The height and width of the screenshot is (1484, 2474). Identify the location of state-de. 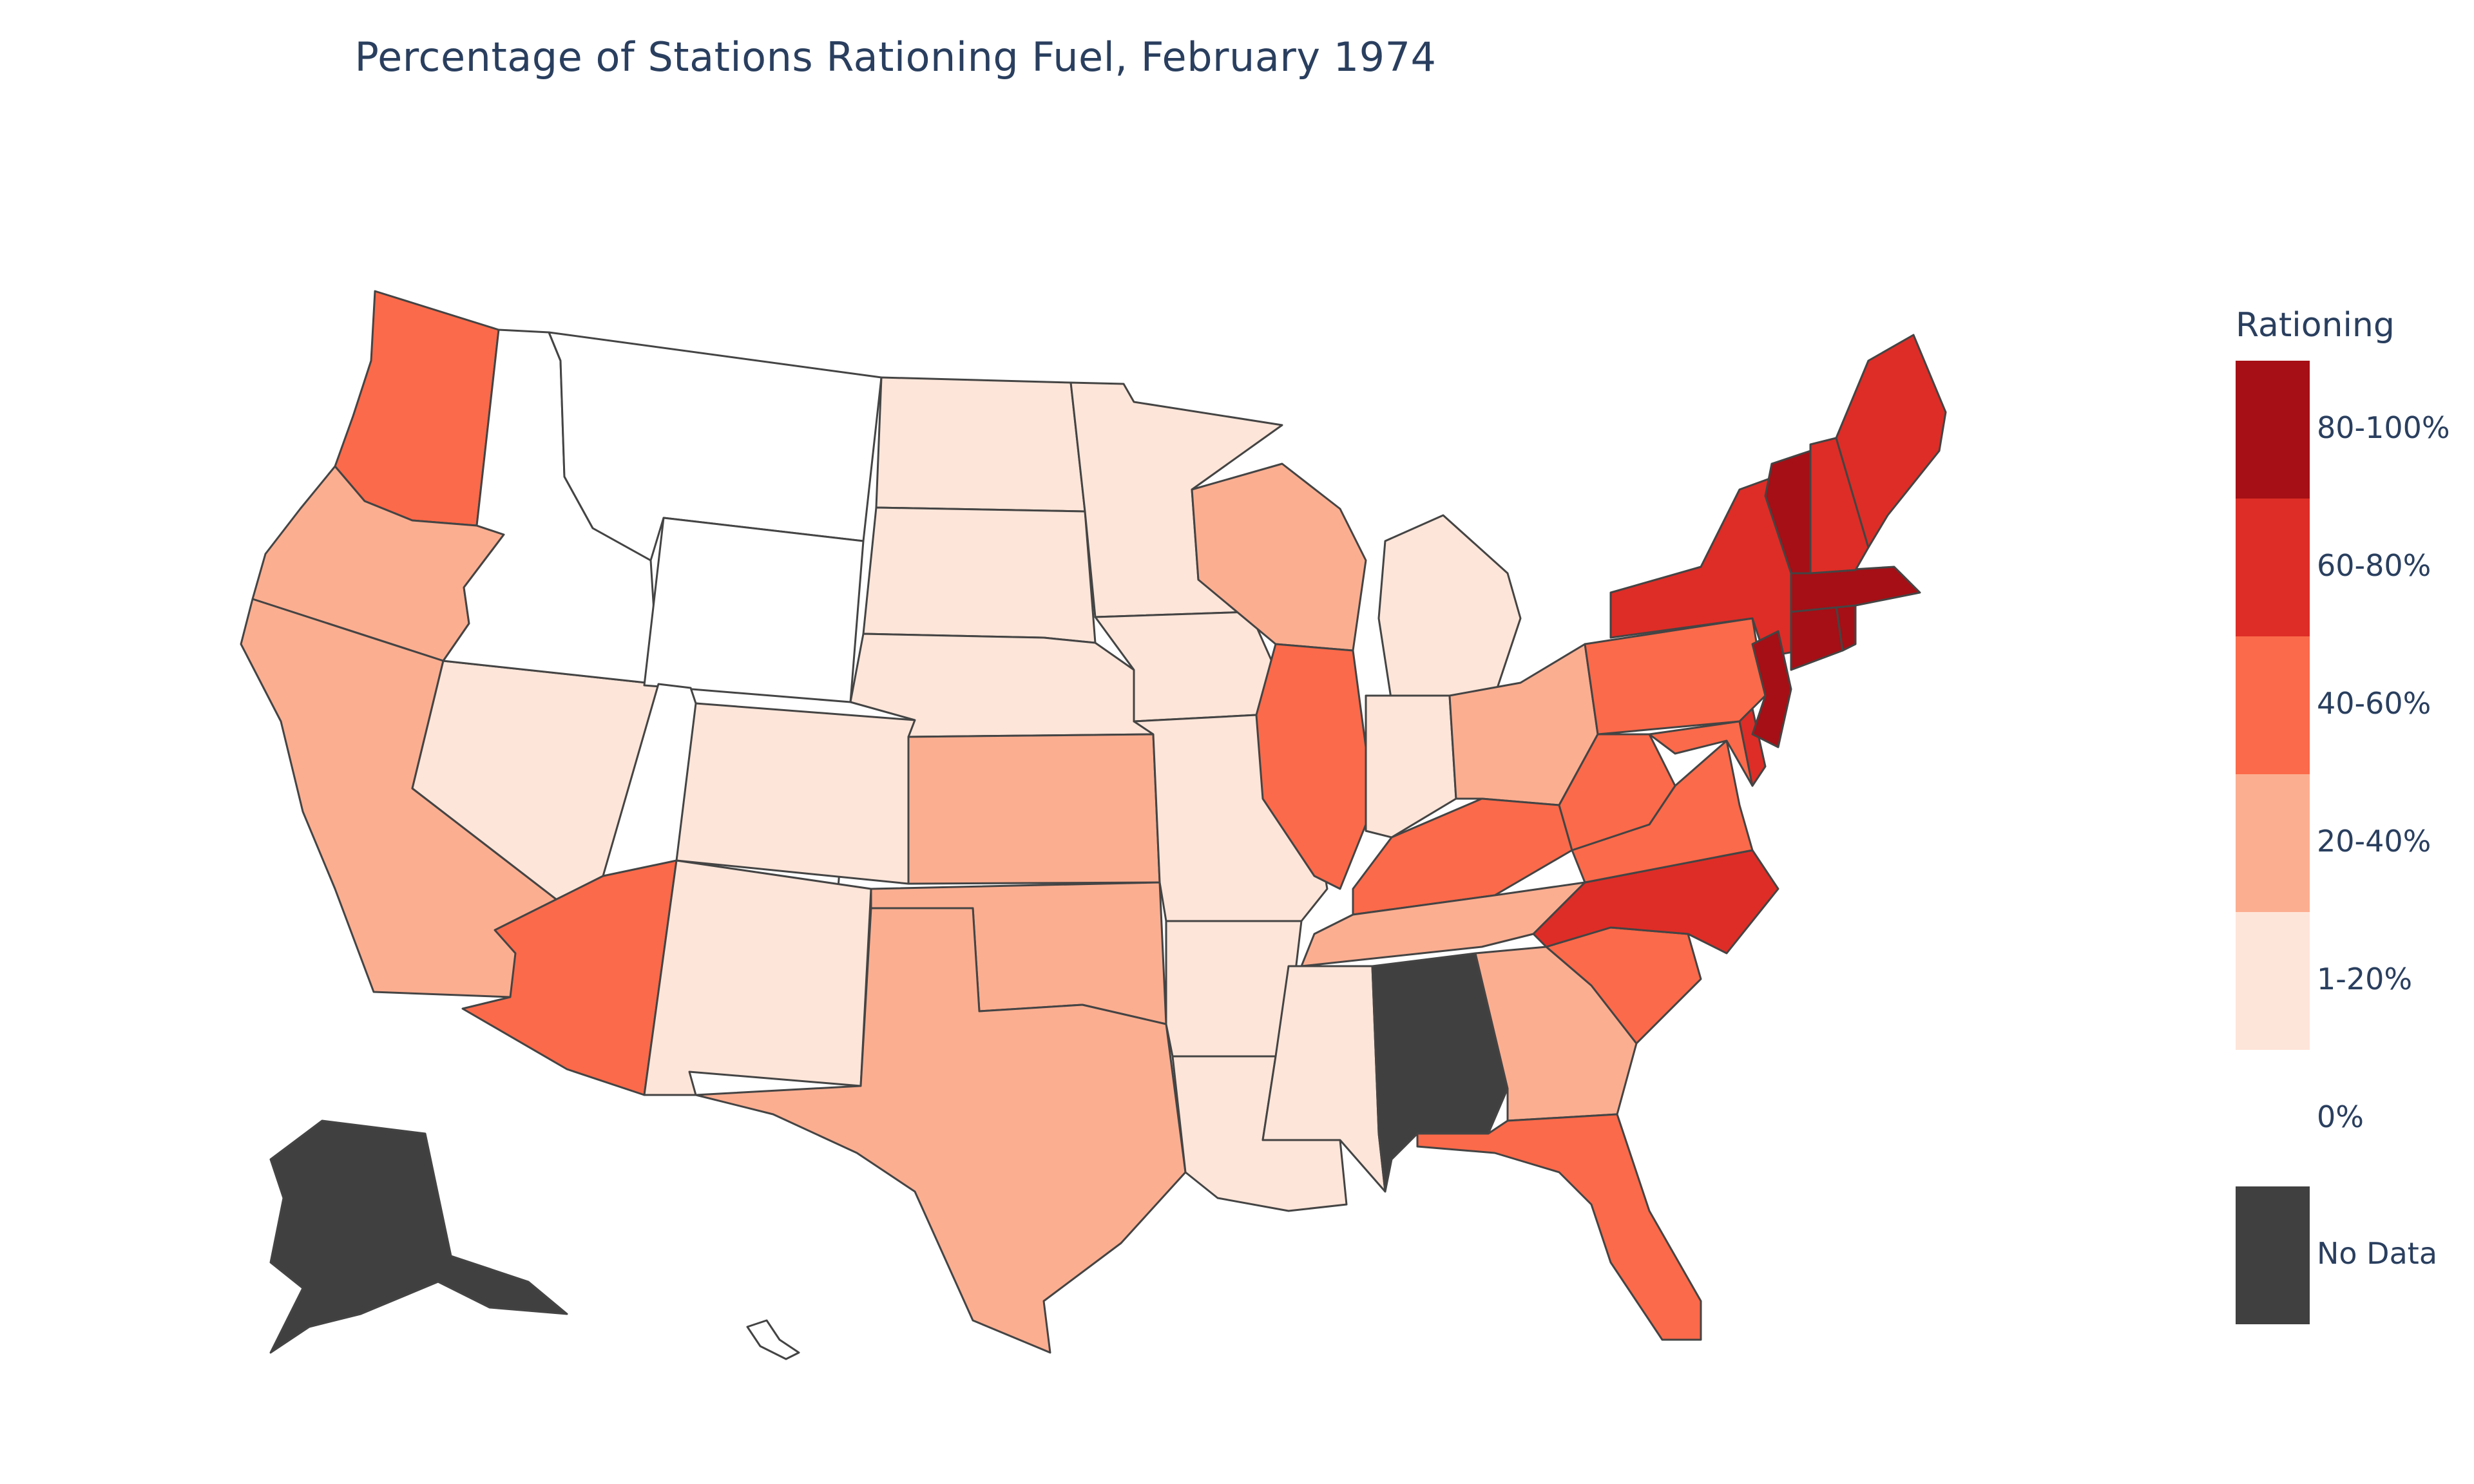
(1752, 747).